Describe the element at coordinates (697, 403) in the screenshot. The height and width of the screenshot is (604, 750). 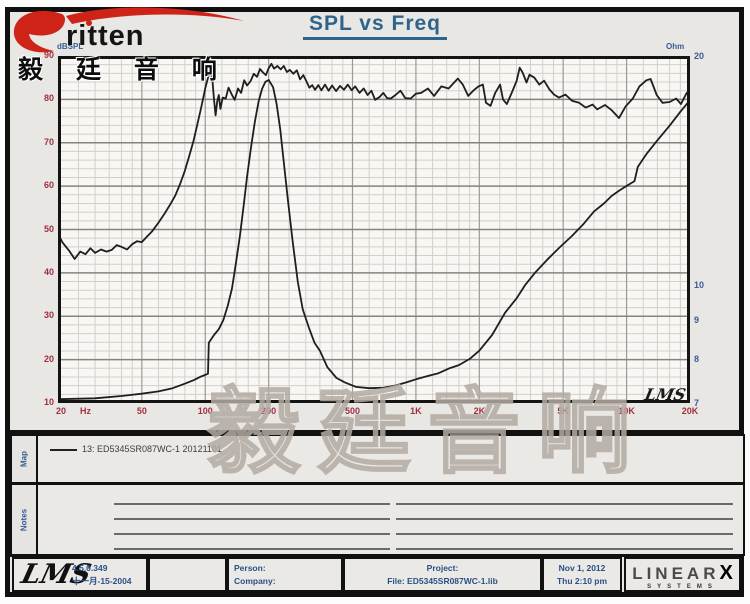
I see `right-axis-tick-label: 7` at that location.